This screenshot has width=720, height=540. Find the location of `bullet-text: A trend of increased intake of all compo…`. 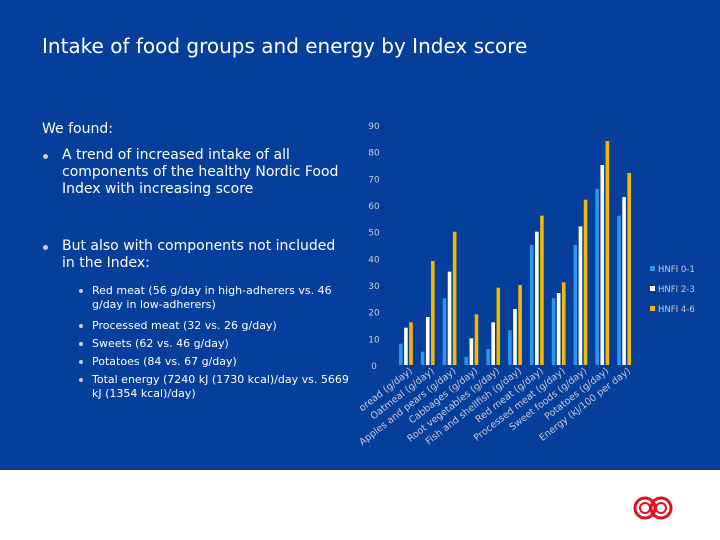

bullet-text: A trend of increased intake of all compo… is located at coordinates (200, 172).